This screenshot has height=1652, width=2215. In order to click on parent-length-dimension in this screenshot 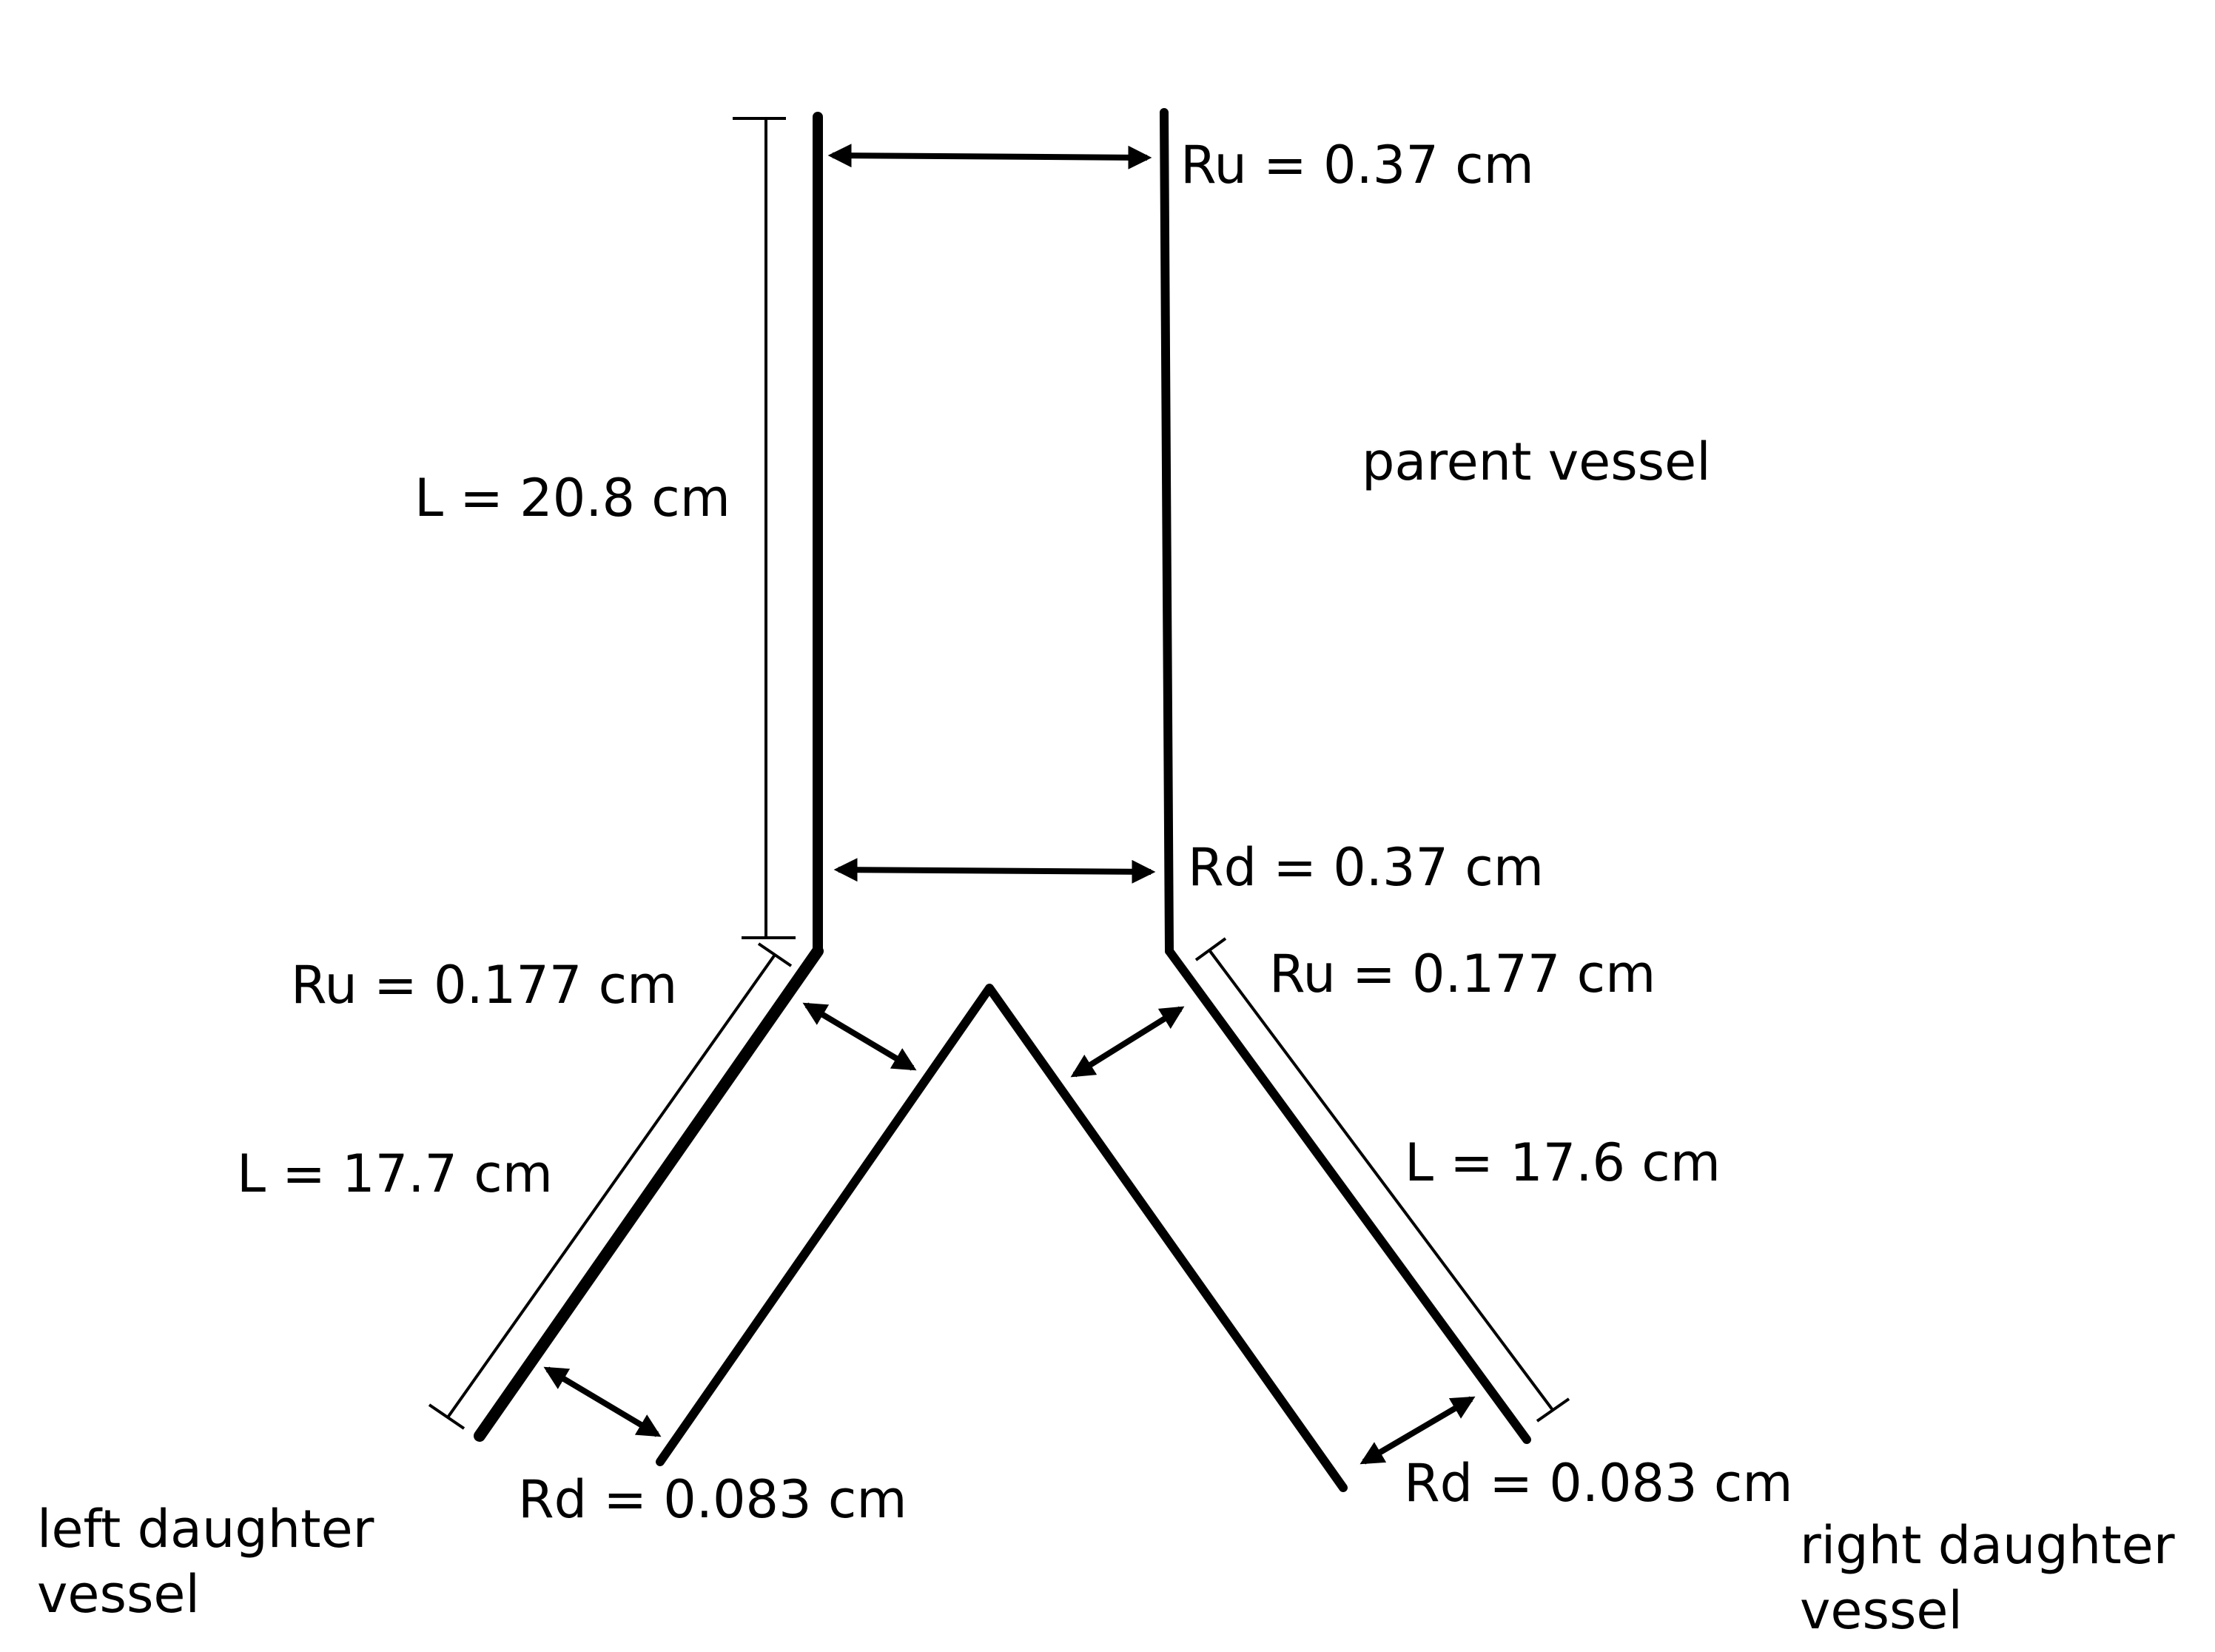, I will do `click(764, 528)`.